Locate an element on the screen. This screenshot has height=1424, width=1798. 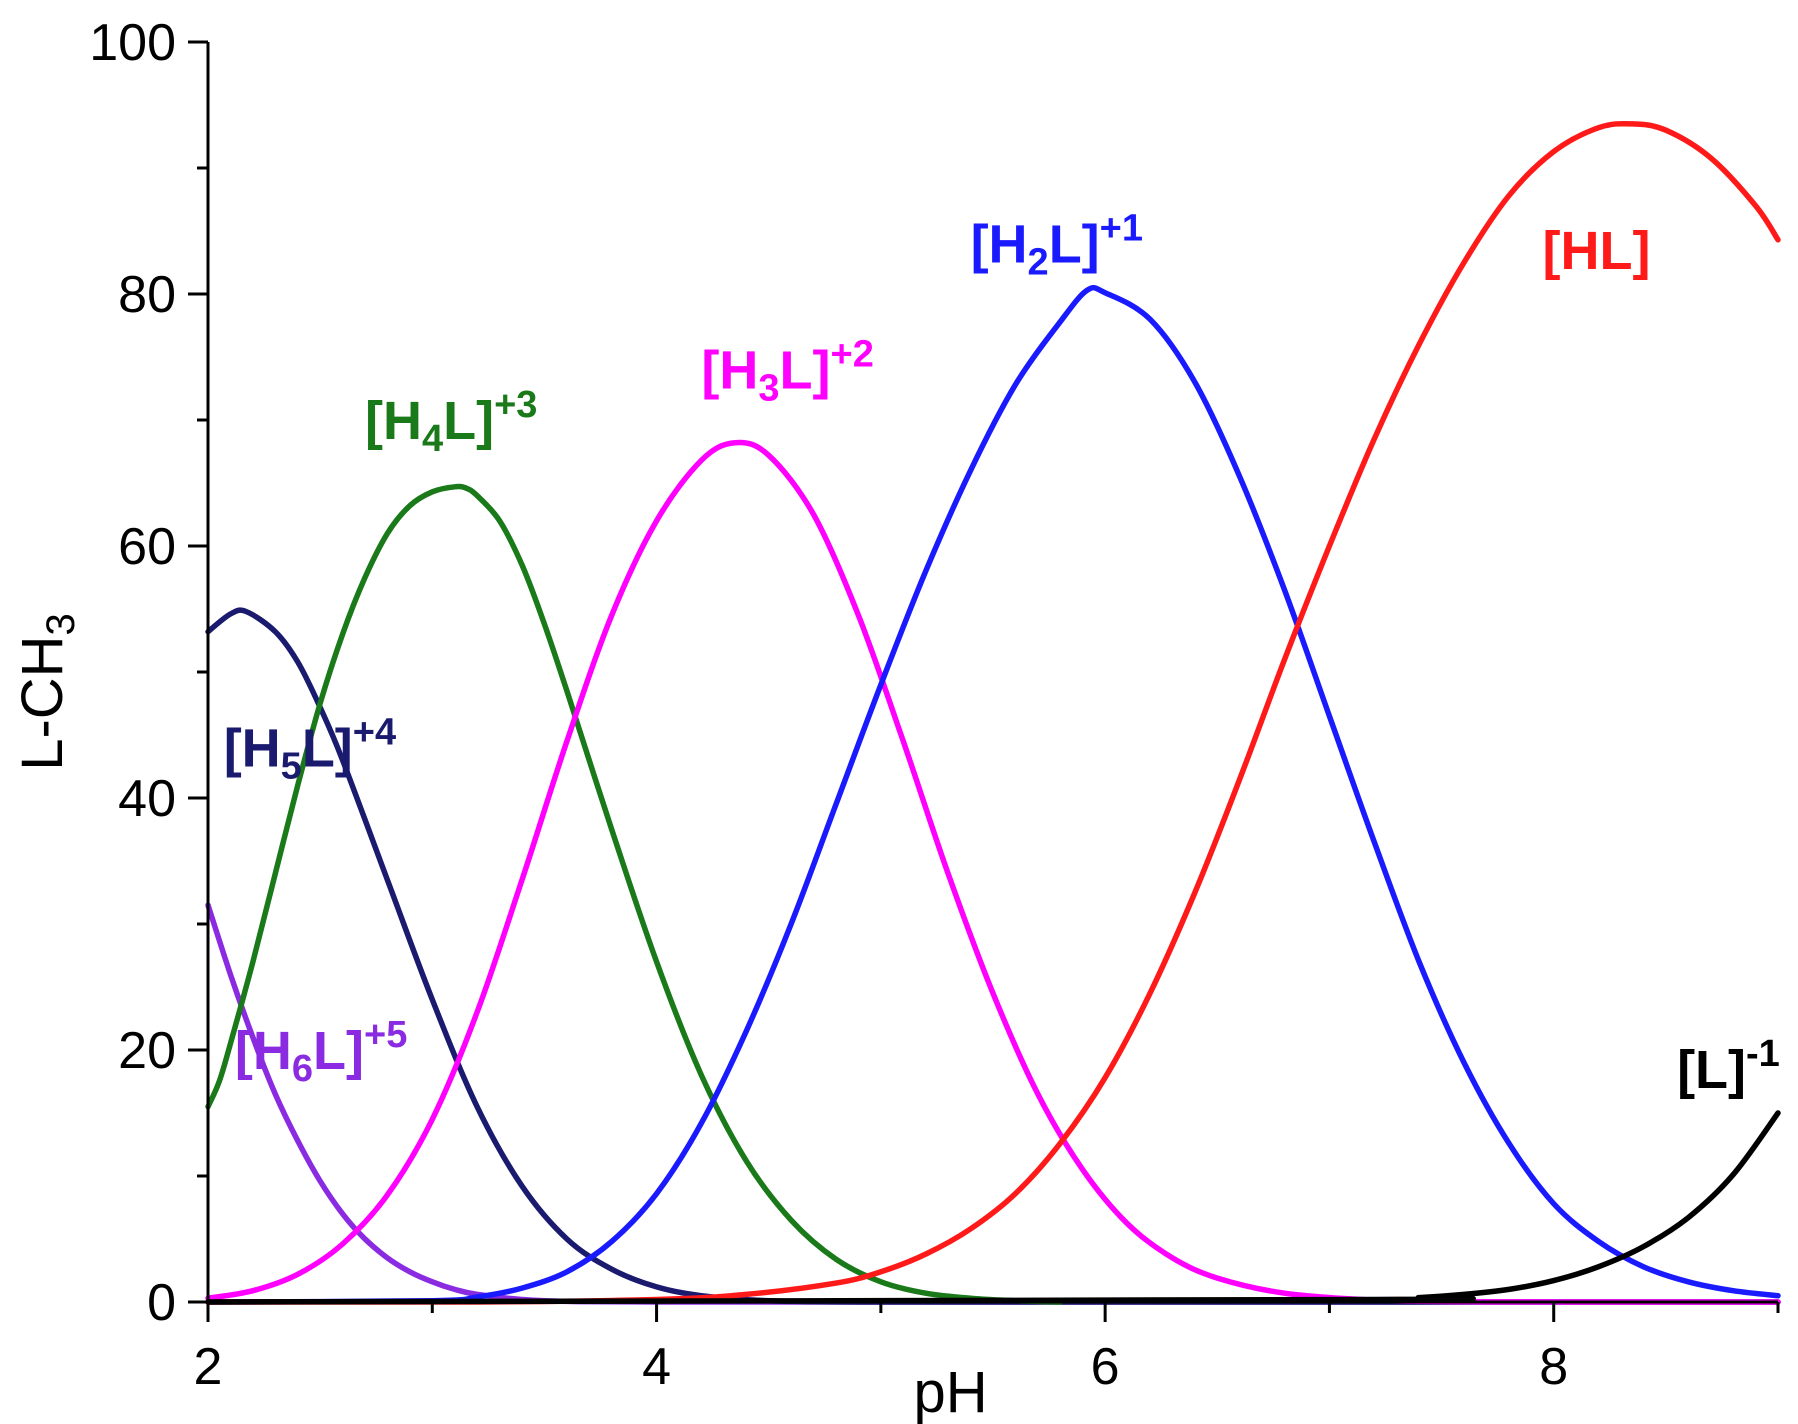
y-tick-label: 40 is located at coordinates (147, 799).